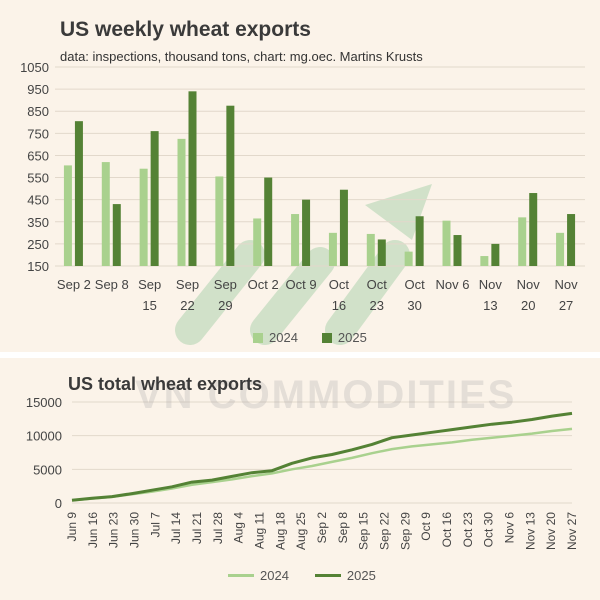 This screenshot has width=600, height=600. Describe the element at coordinates (490, 305) in the screenshot. I see `x-tick-label: 13` at that location.